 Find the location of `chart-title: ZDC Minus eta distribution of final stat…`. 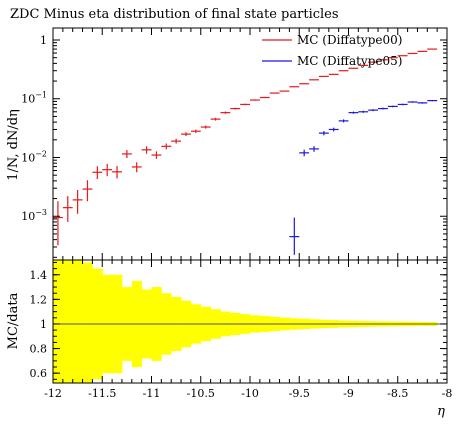

chart-title: ZDC Minus eta distribution of final stat… is located at coordinates (174, 14).